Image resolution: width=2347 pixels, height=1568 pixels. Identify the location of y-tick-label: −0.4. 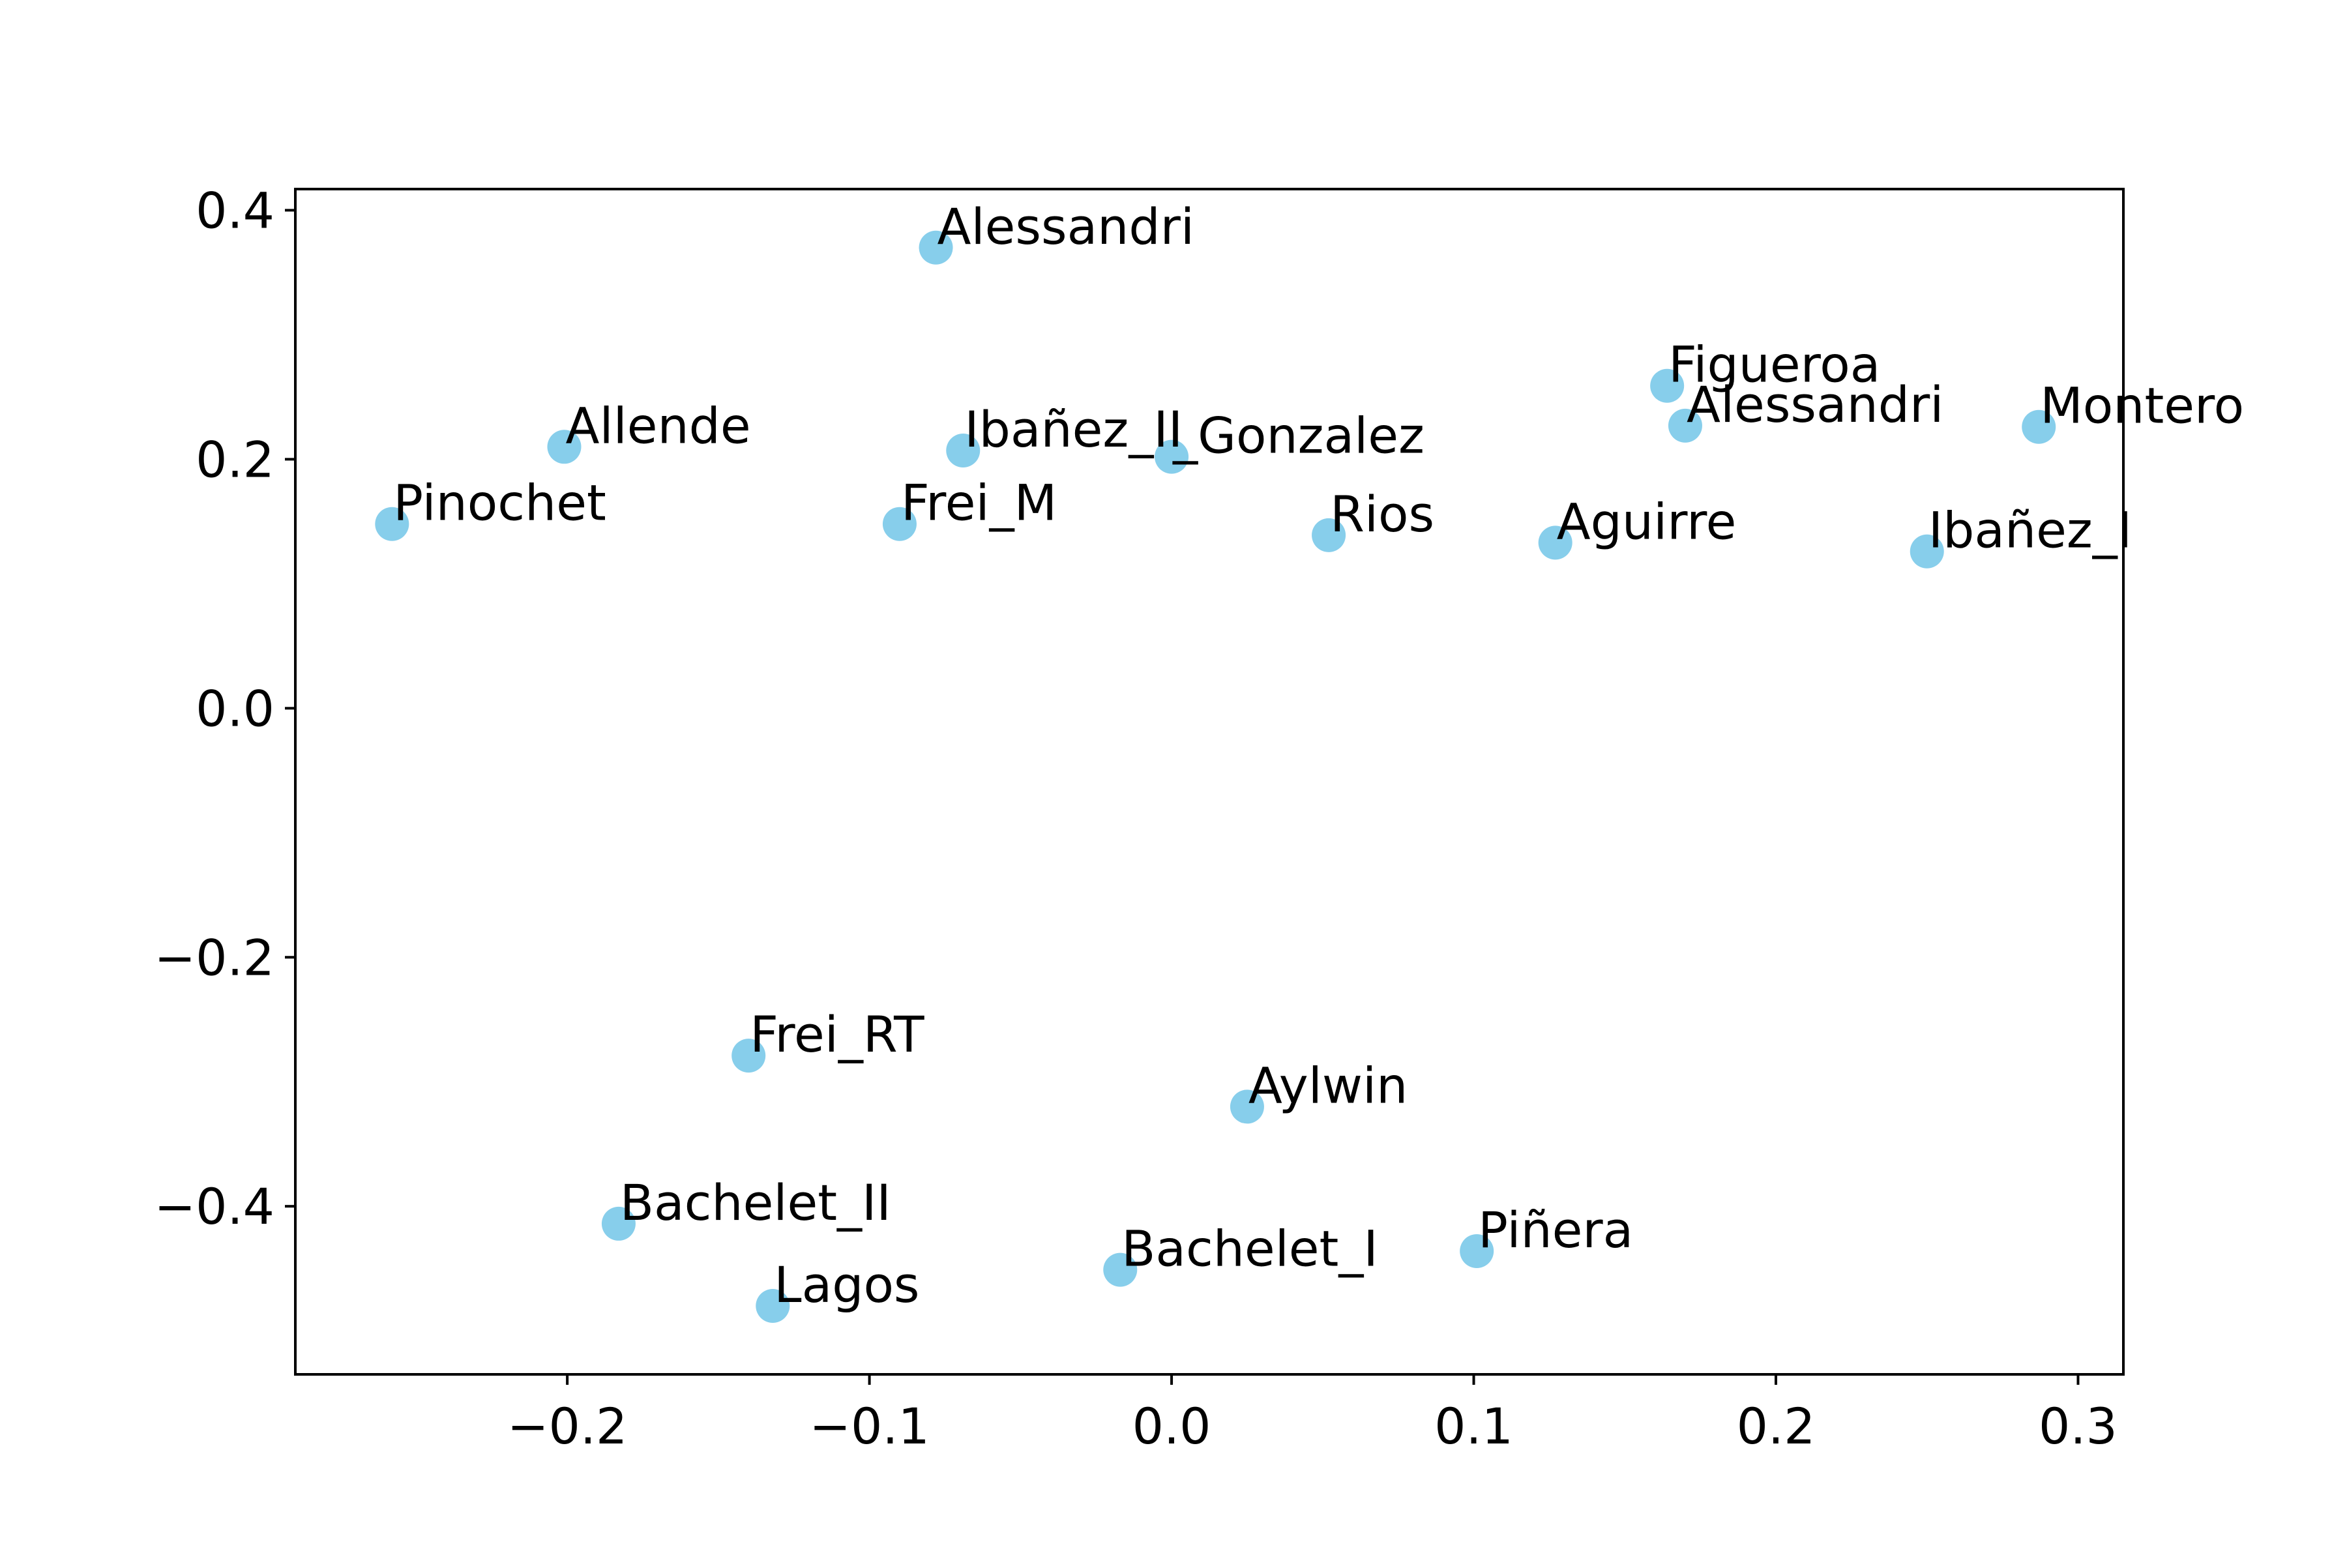
(214, 1206).